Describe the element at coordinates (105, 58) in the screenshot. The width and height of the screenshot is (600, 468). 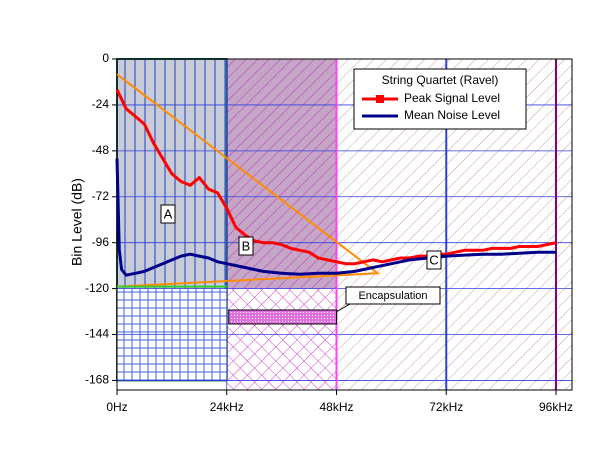
I see `y-tick-label: 0` at that location.